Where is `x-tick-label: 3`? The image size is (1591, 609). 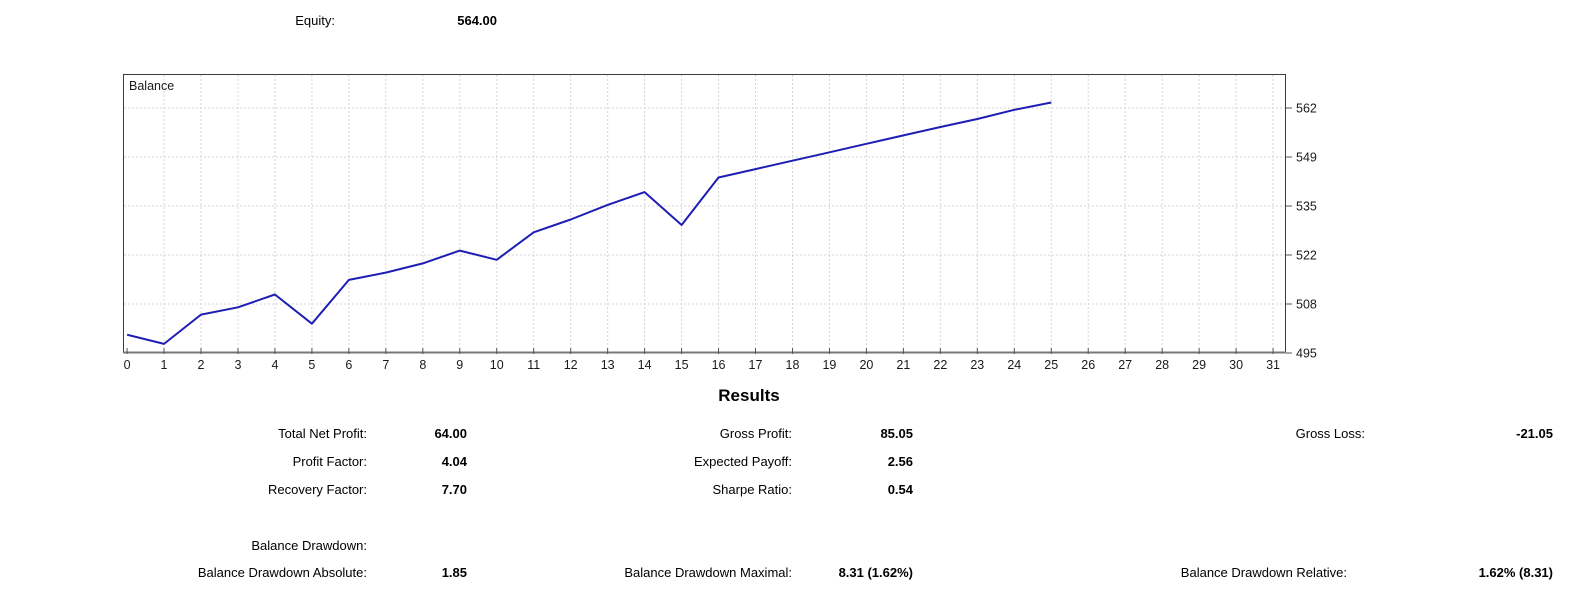
x-tick-label: 3 is located at coordinates (237, 365).